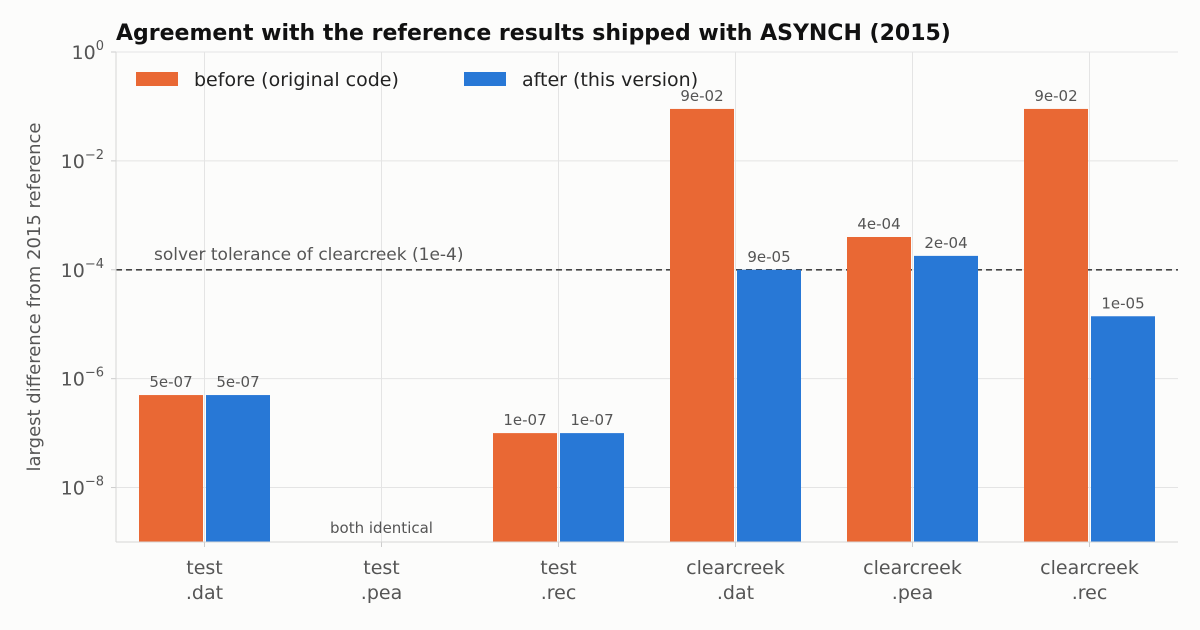 This screenshot has height=630, width=1200. What do you see at coordinates (381, 528) in the screenshot?
I see `annotation-label: both identical` at bounding box center [381, 528].